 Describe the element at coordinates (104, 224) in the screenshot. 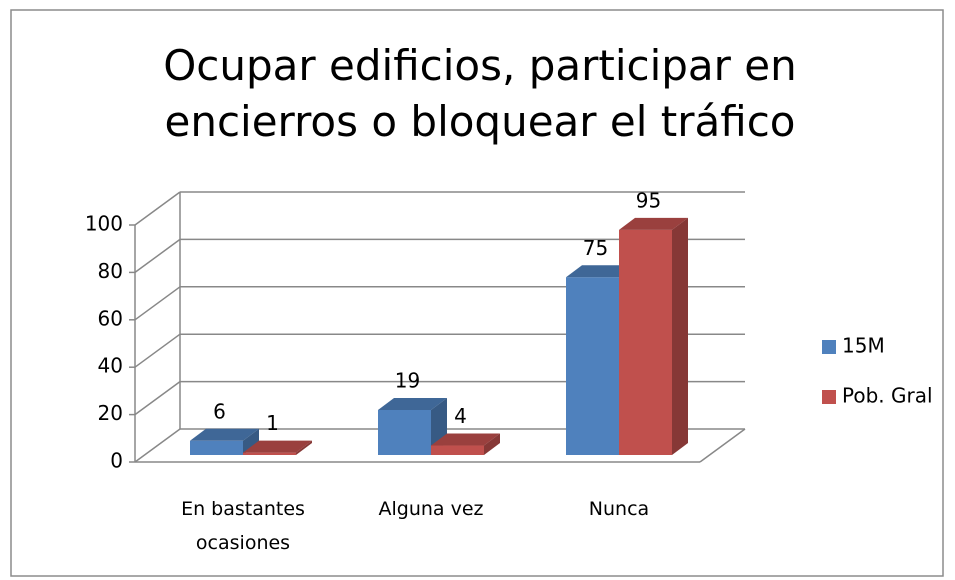

I see `y-tick-label: 100` at that location.